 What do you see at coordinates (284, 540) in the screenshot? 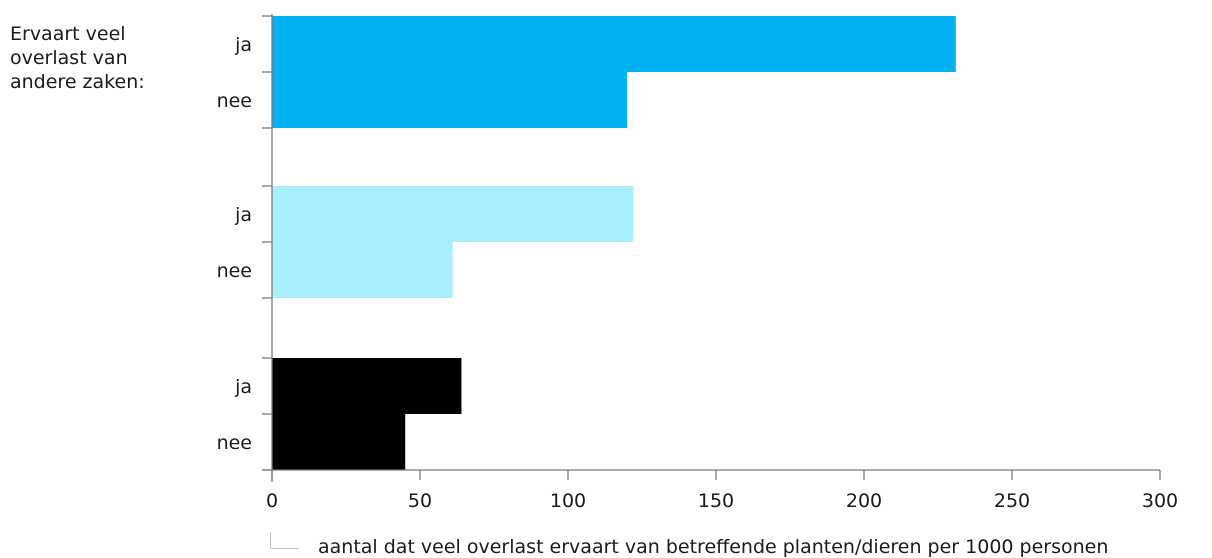
I see `legend-swatch` at bounding box center [284, 540].